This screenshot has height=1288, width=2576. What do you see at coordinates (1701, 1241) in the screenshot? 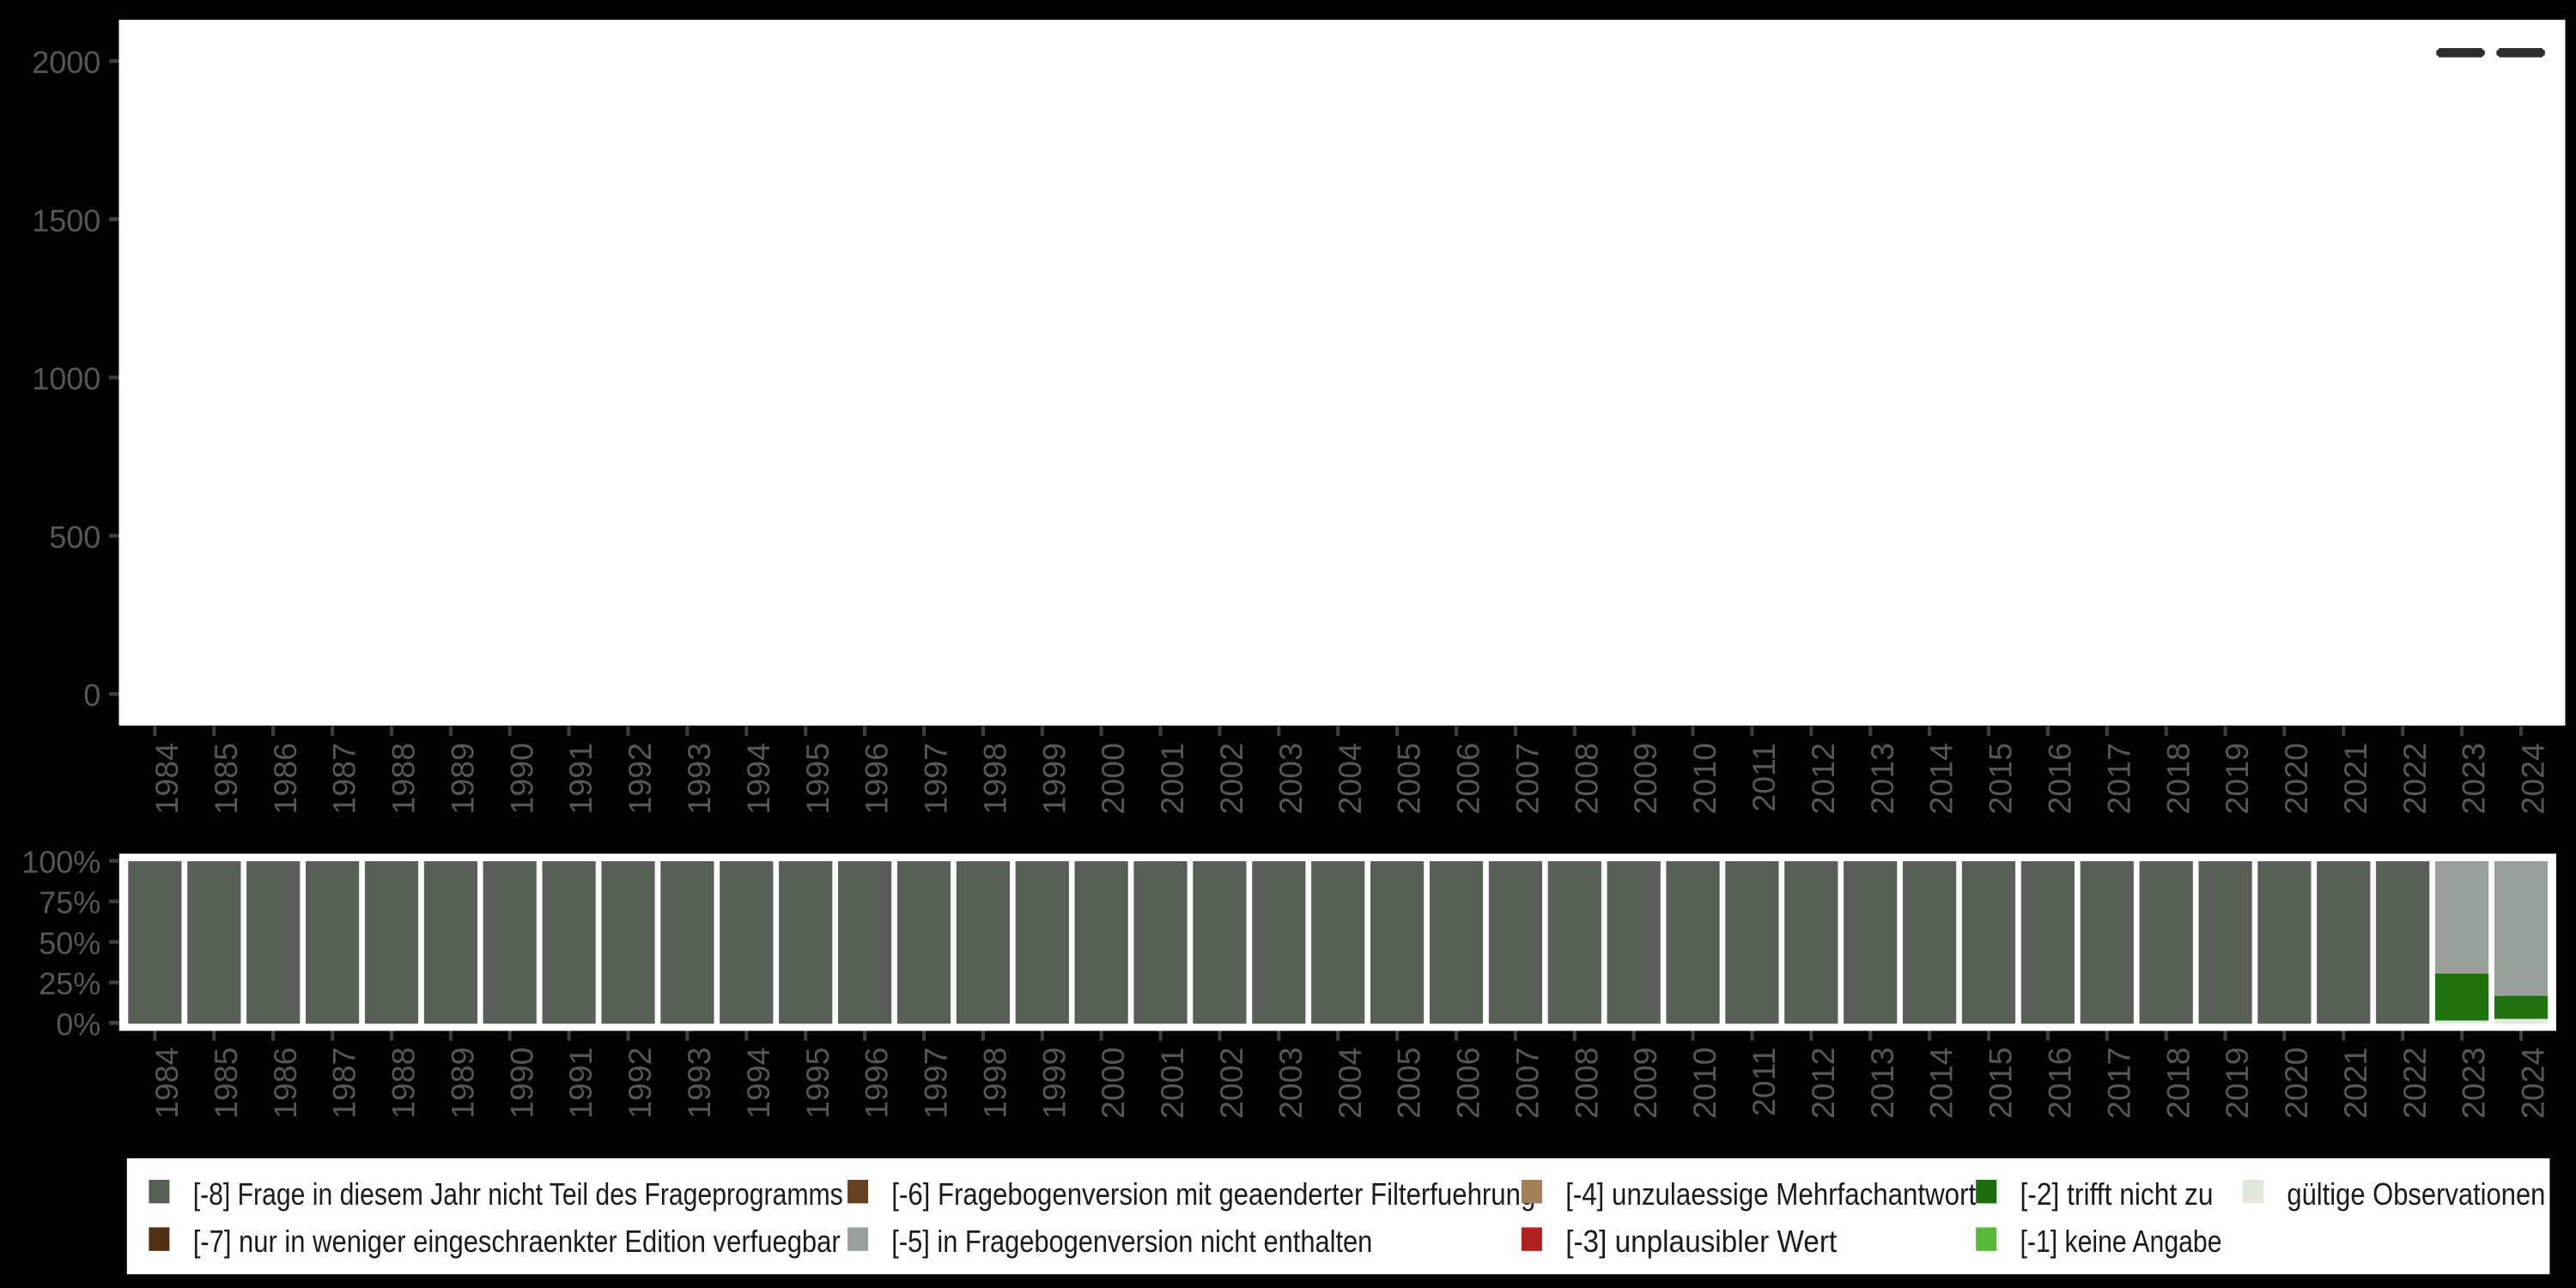
I see `svg-text: [-3] unplausibler Wert` at bounding box center [1701, 1241].